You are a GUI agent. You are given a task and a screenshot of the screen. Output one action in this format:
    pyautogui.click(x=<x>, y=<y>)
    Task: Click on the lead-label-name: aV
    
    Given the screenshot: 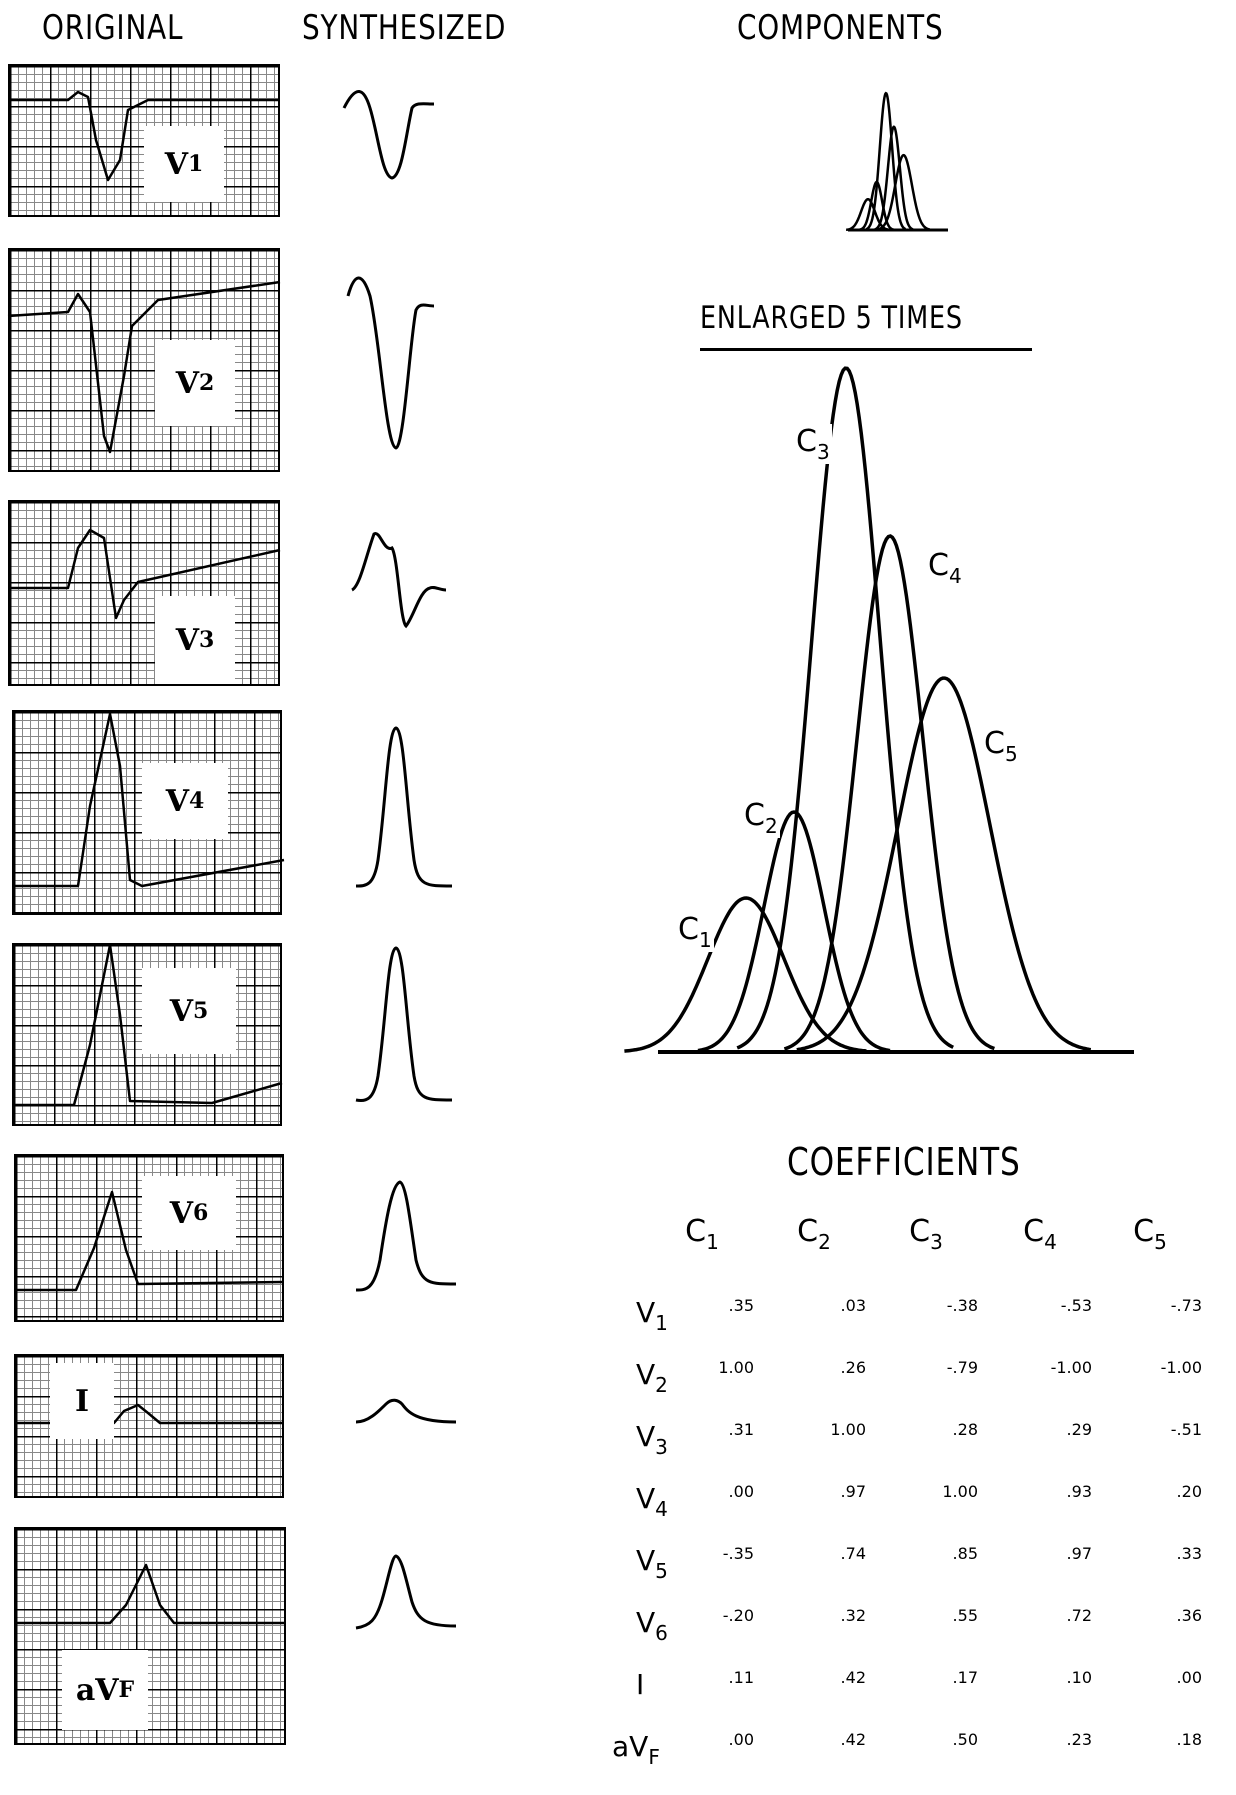 What is the action you would take?
    pyautogui.click(x=97, y=1690)
    